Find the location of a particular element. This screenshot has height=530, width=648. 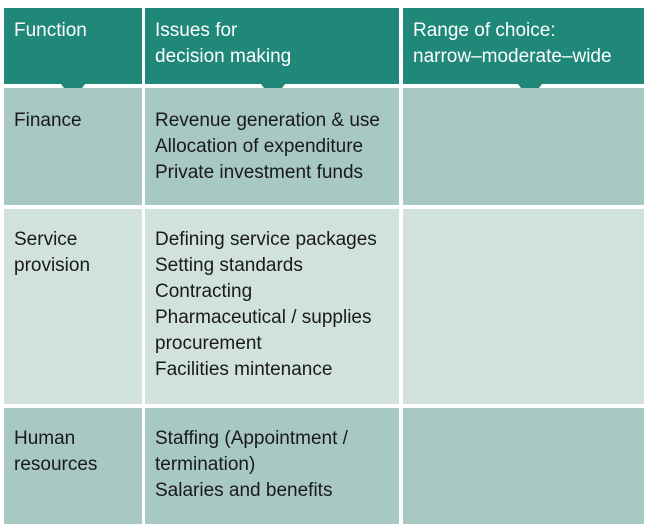

row-hr-range is located at coordinates (523, 466).